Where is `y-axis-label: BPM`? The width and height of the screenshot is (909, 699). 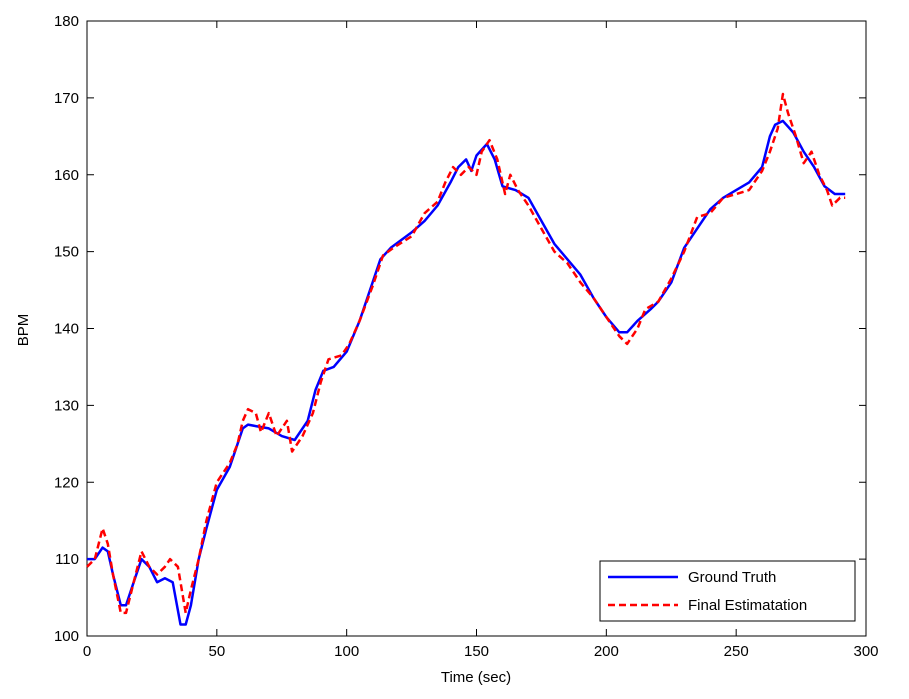 y-axis-label: BPM is located at coordinates (23, 330).